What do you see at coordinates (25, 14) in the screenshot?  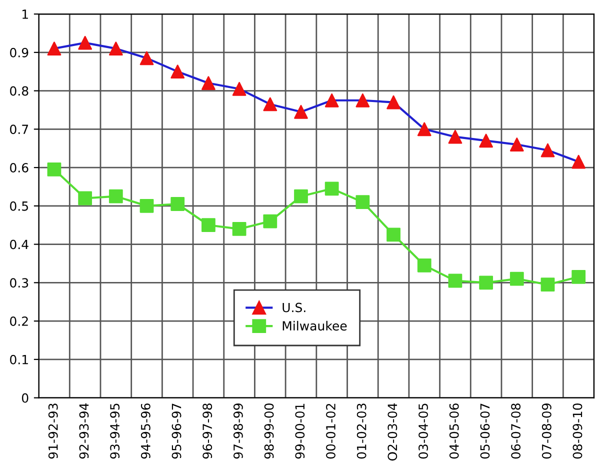 I see `y-tick-label: 1` at bounding box center [25, 14].